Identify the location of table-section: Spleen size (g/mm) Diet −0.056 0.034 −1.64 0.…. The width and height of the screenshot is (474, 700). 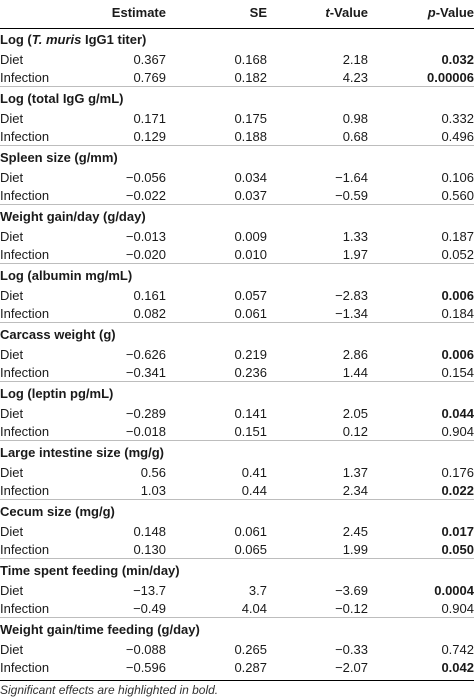
(237, 175).